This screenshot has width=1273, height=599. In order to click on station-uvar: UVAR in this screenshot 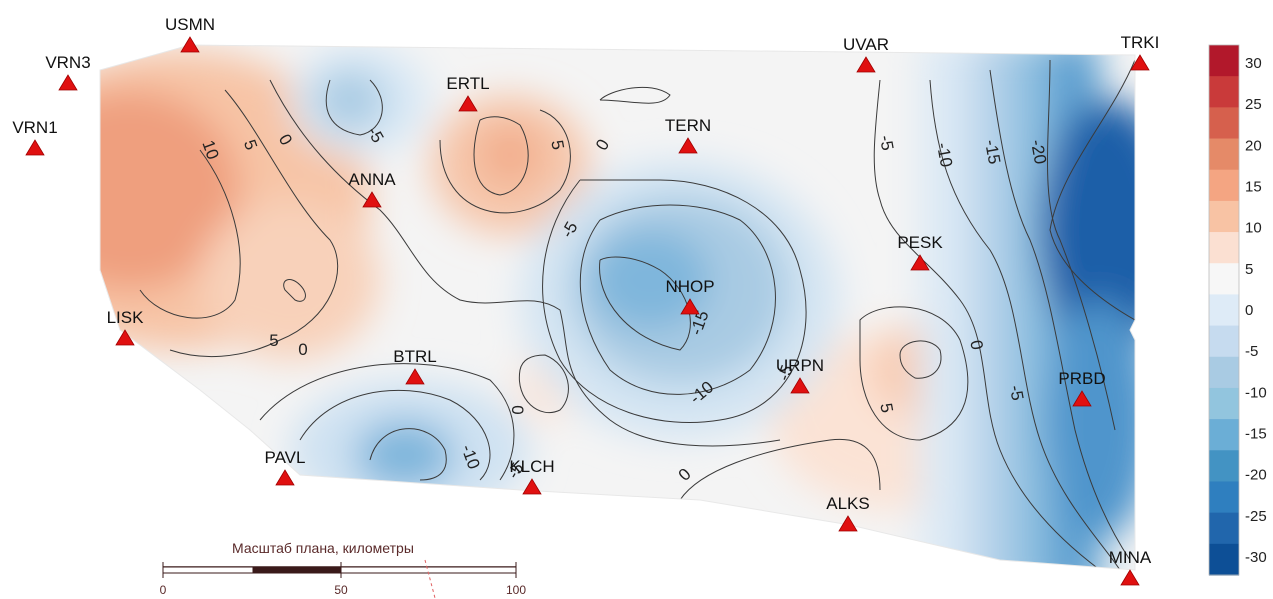, I will do `click(866, 54)`.